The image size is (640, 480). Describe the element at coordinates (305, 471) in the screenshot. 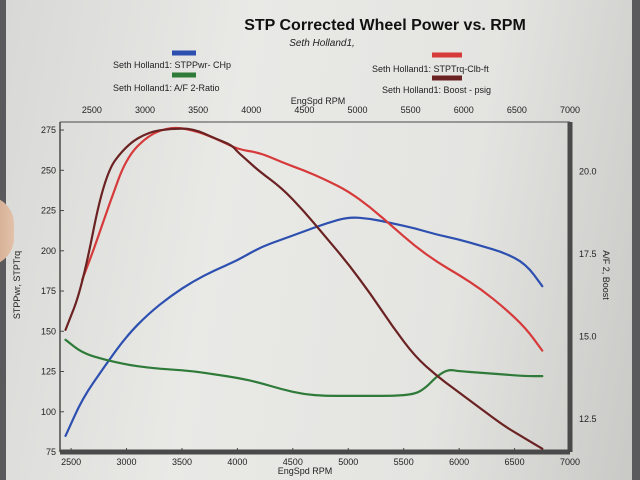

I see `x-axis-bottom-title: EngSpd RPM` at that location.